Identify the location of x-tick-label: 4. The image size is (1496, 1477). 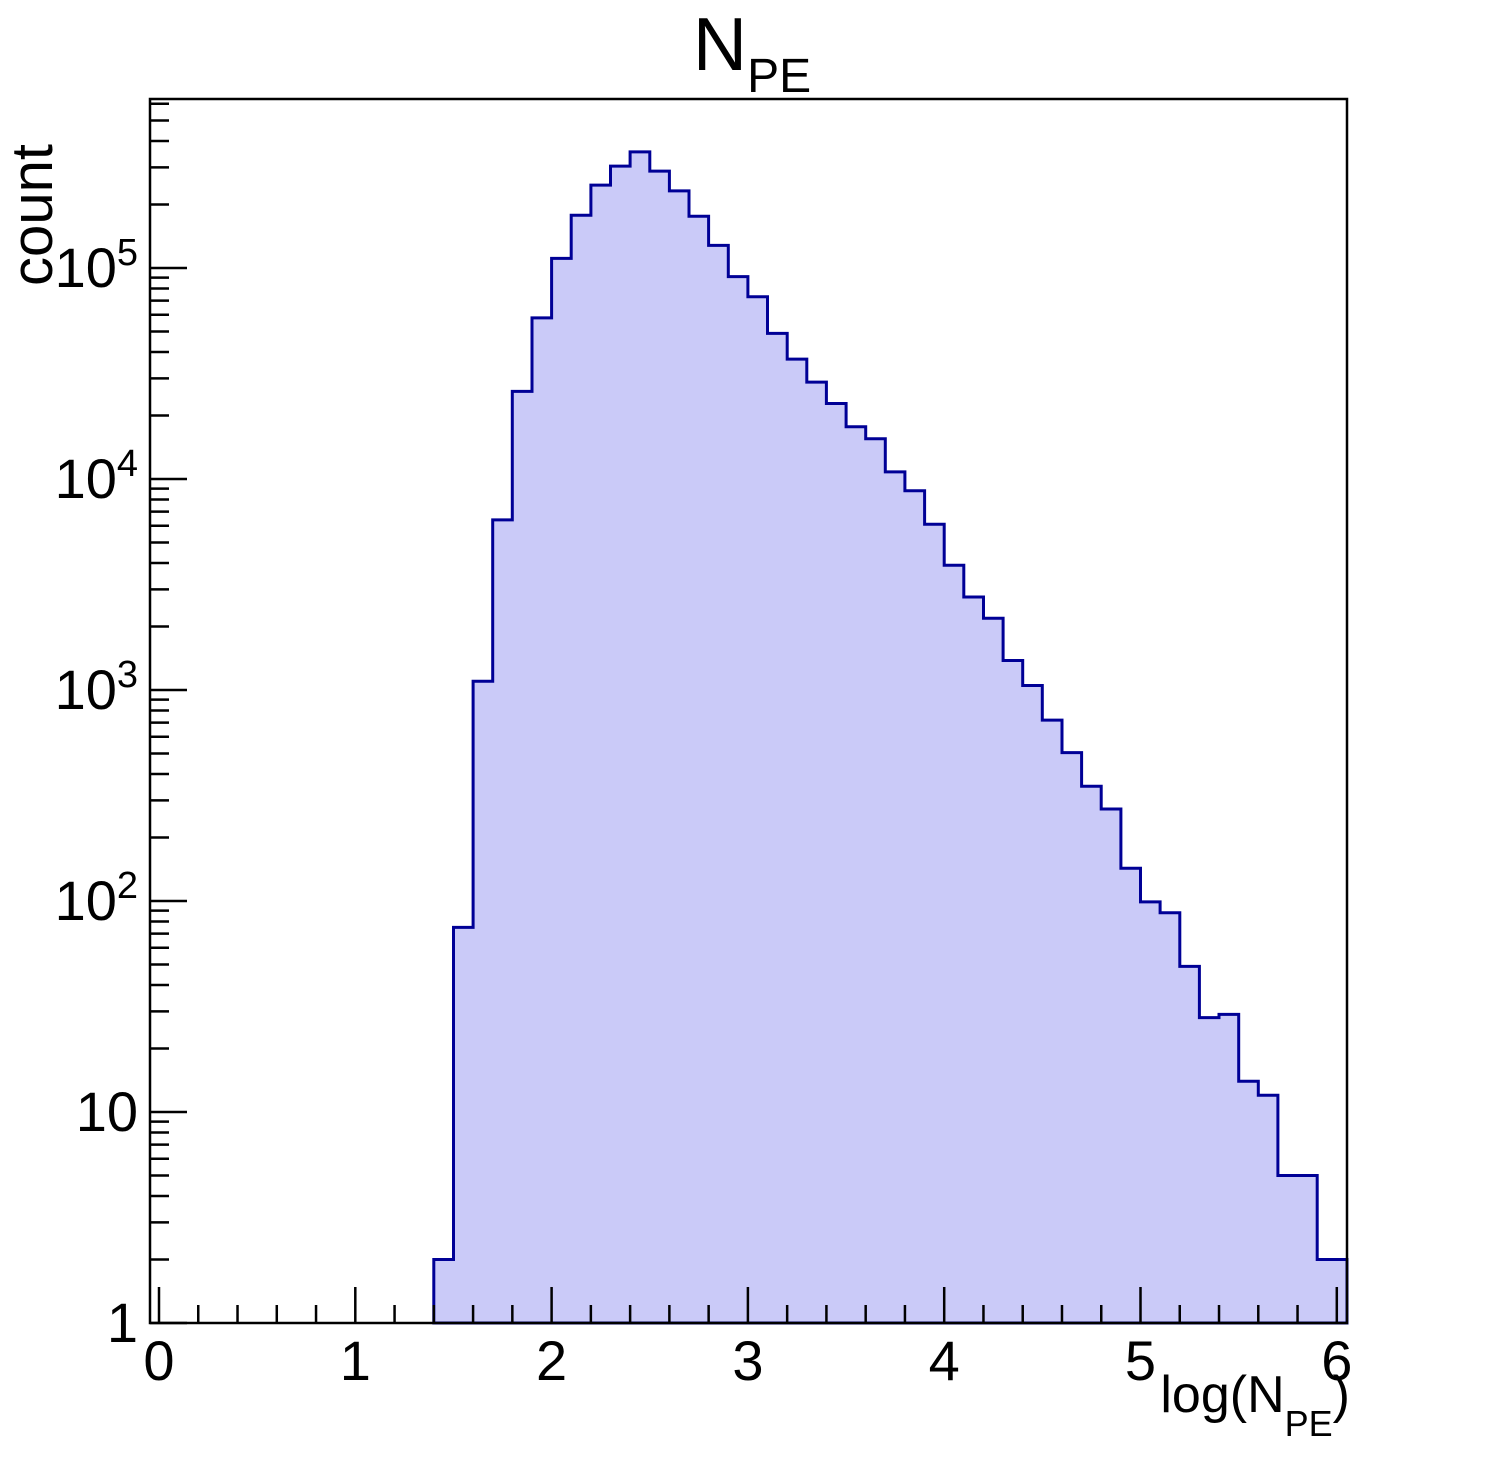
(944, 1360).